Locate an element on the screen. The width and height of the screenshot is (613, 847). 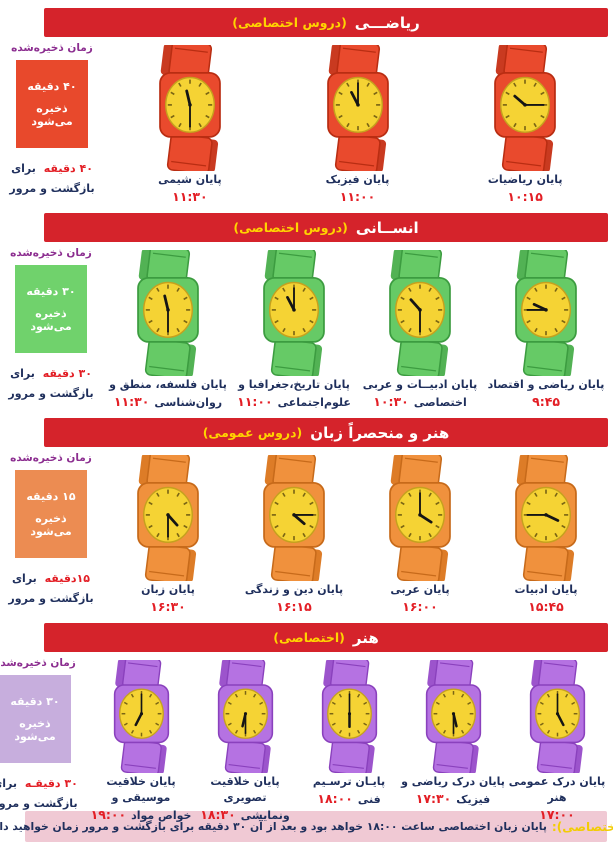
exam-name: پایان فیزیک is located at coordinates (357, 179).